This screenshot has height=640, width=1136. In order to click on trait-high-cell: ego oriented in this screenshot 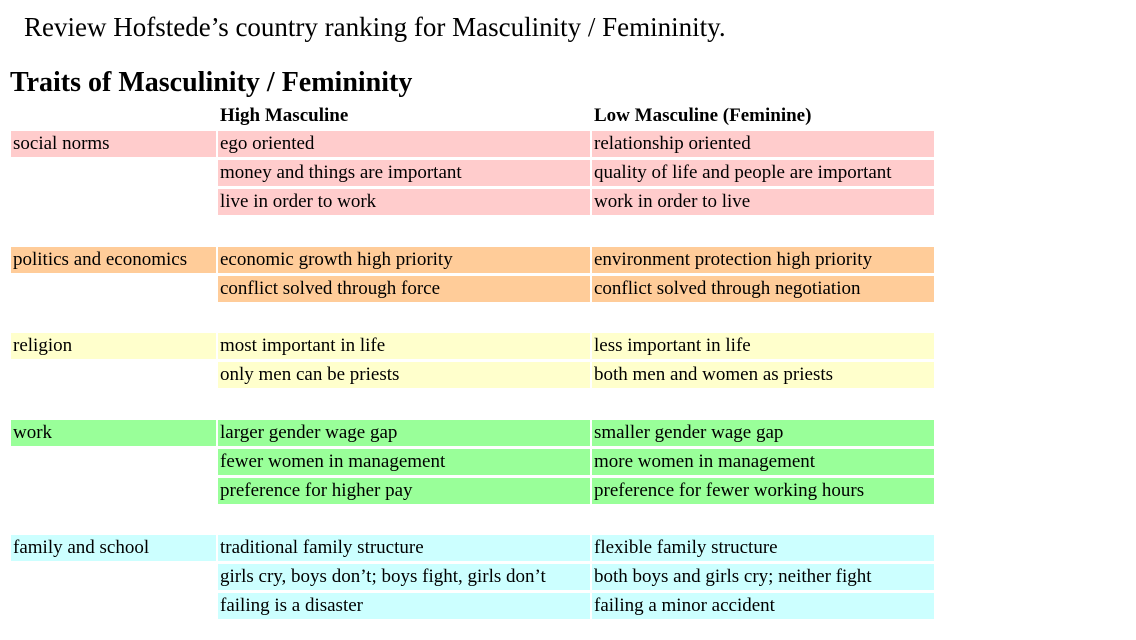, I will do `click(404, 144)`.